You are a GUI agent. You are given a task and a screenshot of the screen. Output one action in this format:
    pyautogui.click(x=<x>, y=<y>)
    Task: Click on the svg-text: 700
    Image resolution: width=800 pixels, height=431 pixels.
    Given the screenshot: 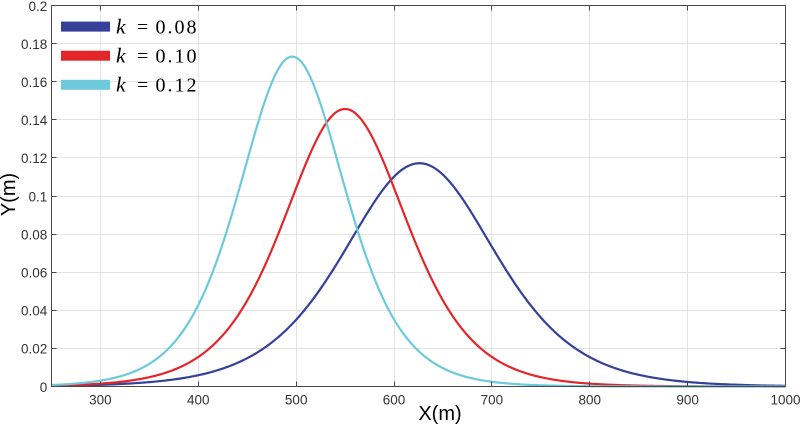 What is the action you would take?
    pyautogui.click(x=492, y=400)
    